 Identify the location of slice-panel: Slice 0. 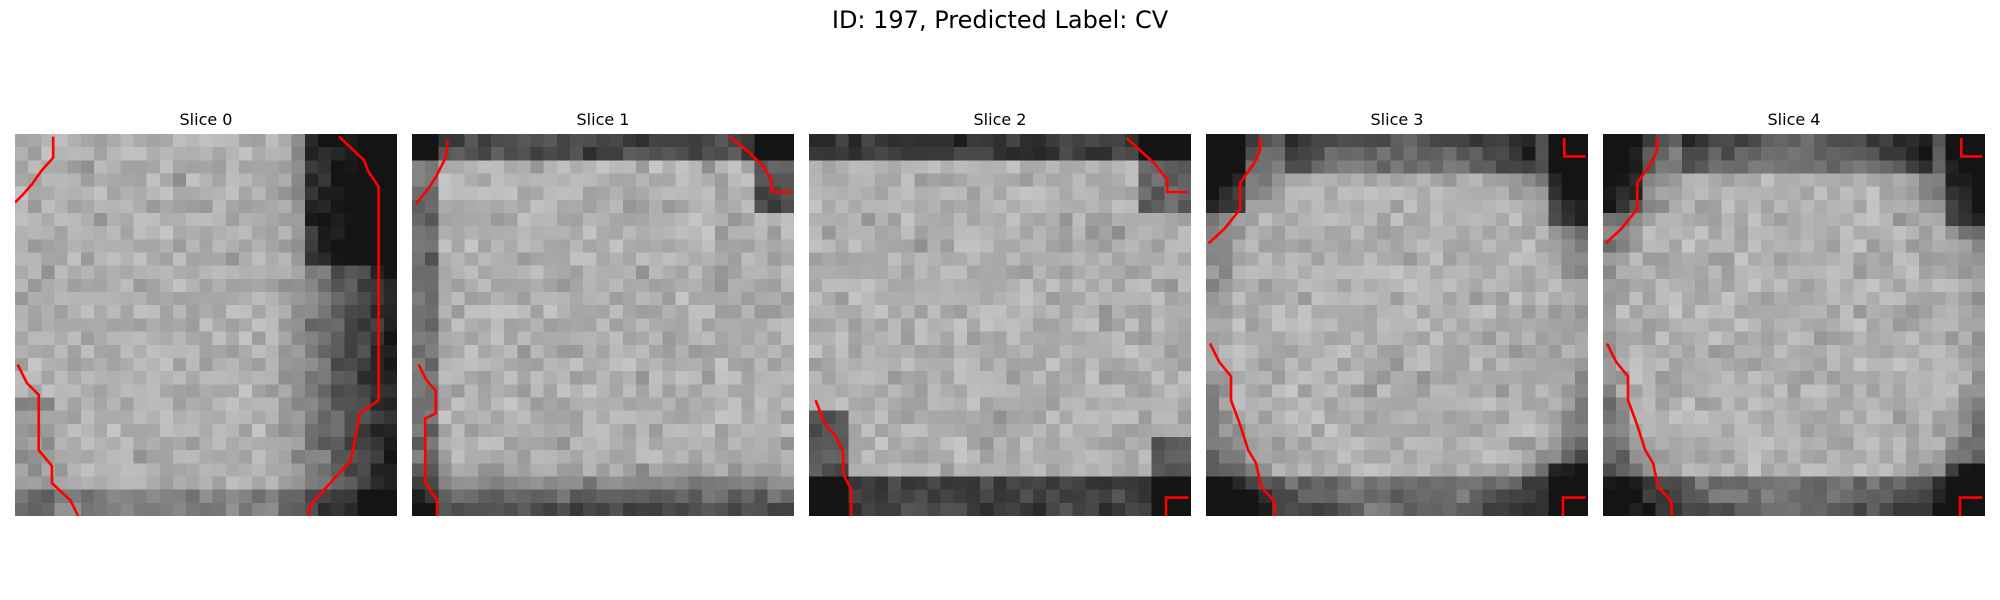
(206, 315).